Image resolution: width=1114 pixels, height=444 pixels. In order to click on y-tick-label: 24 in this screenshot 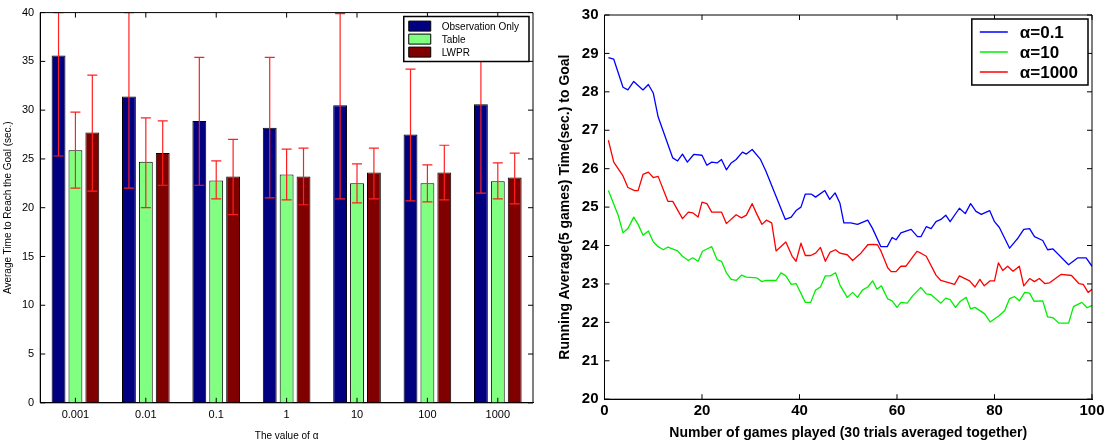, I will do `click(590, 244)`.